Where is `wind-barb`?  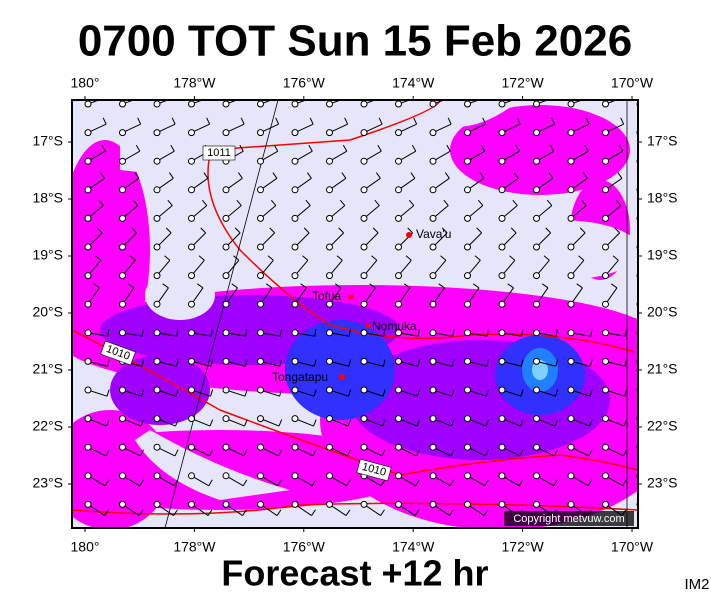
wind-barb is located at coordinates (649, 128).